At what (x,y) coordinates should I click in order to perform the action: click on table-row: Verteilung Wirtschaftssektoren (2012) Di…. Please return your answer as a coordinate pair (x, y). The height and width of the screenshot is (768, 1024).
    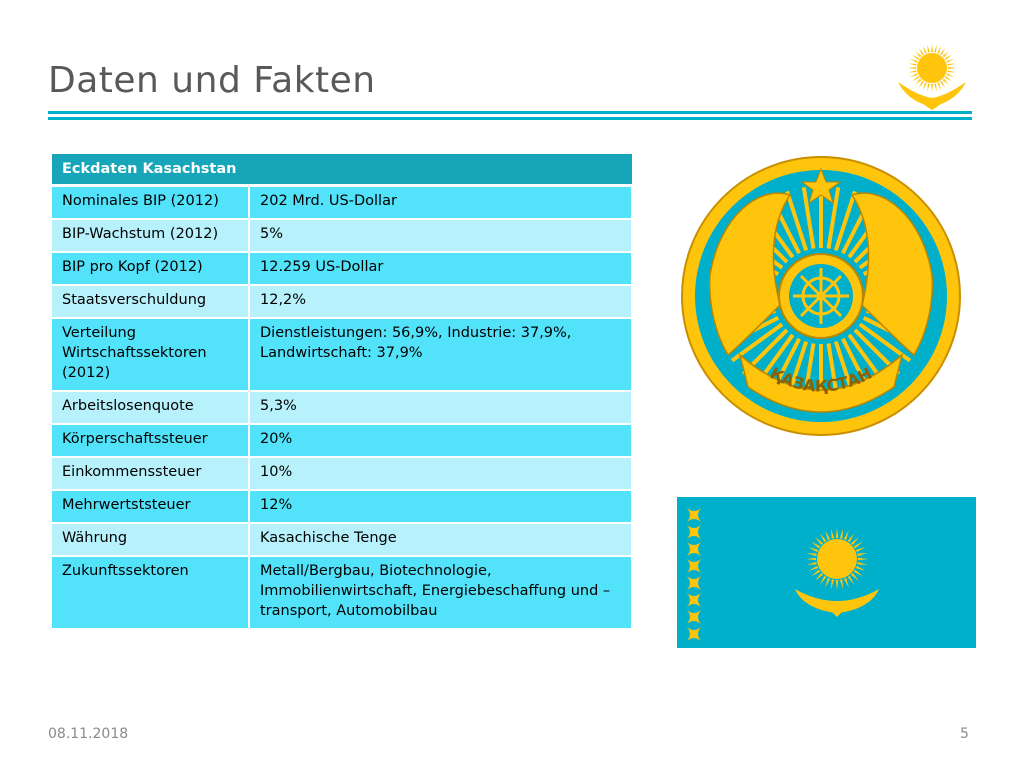
    Looking at the image, I should click on (342, 355).